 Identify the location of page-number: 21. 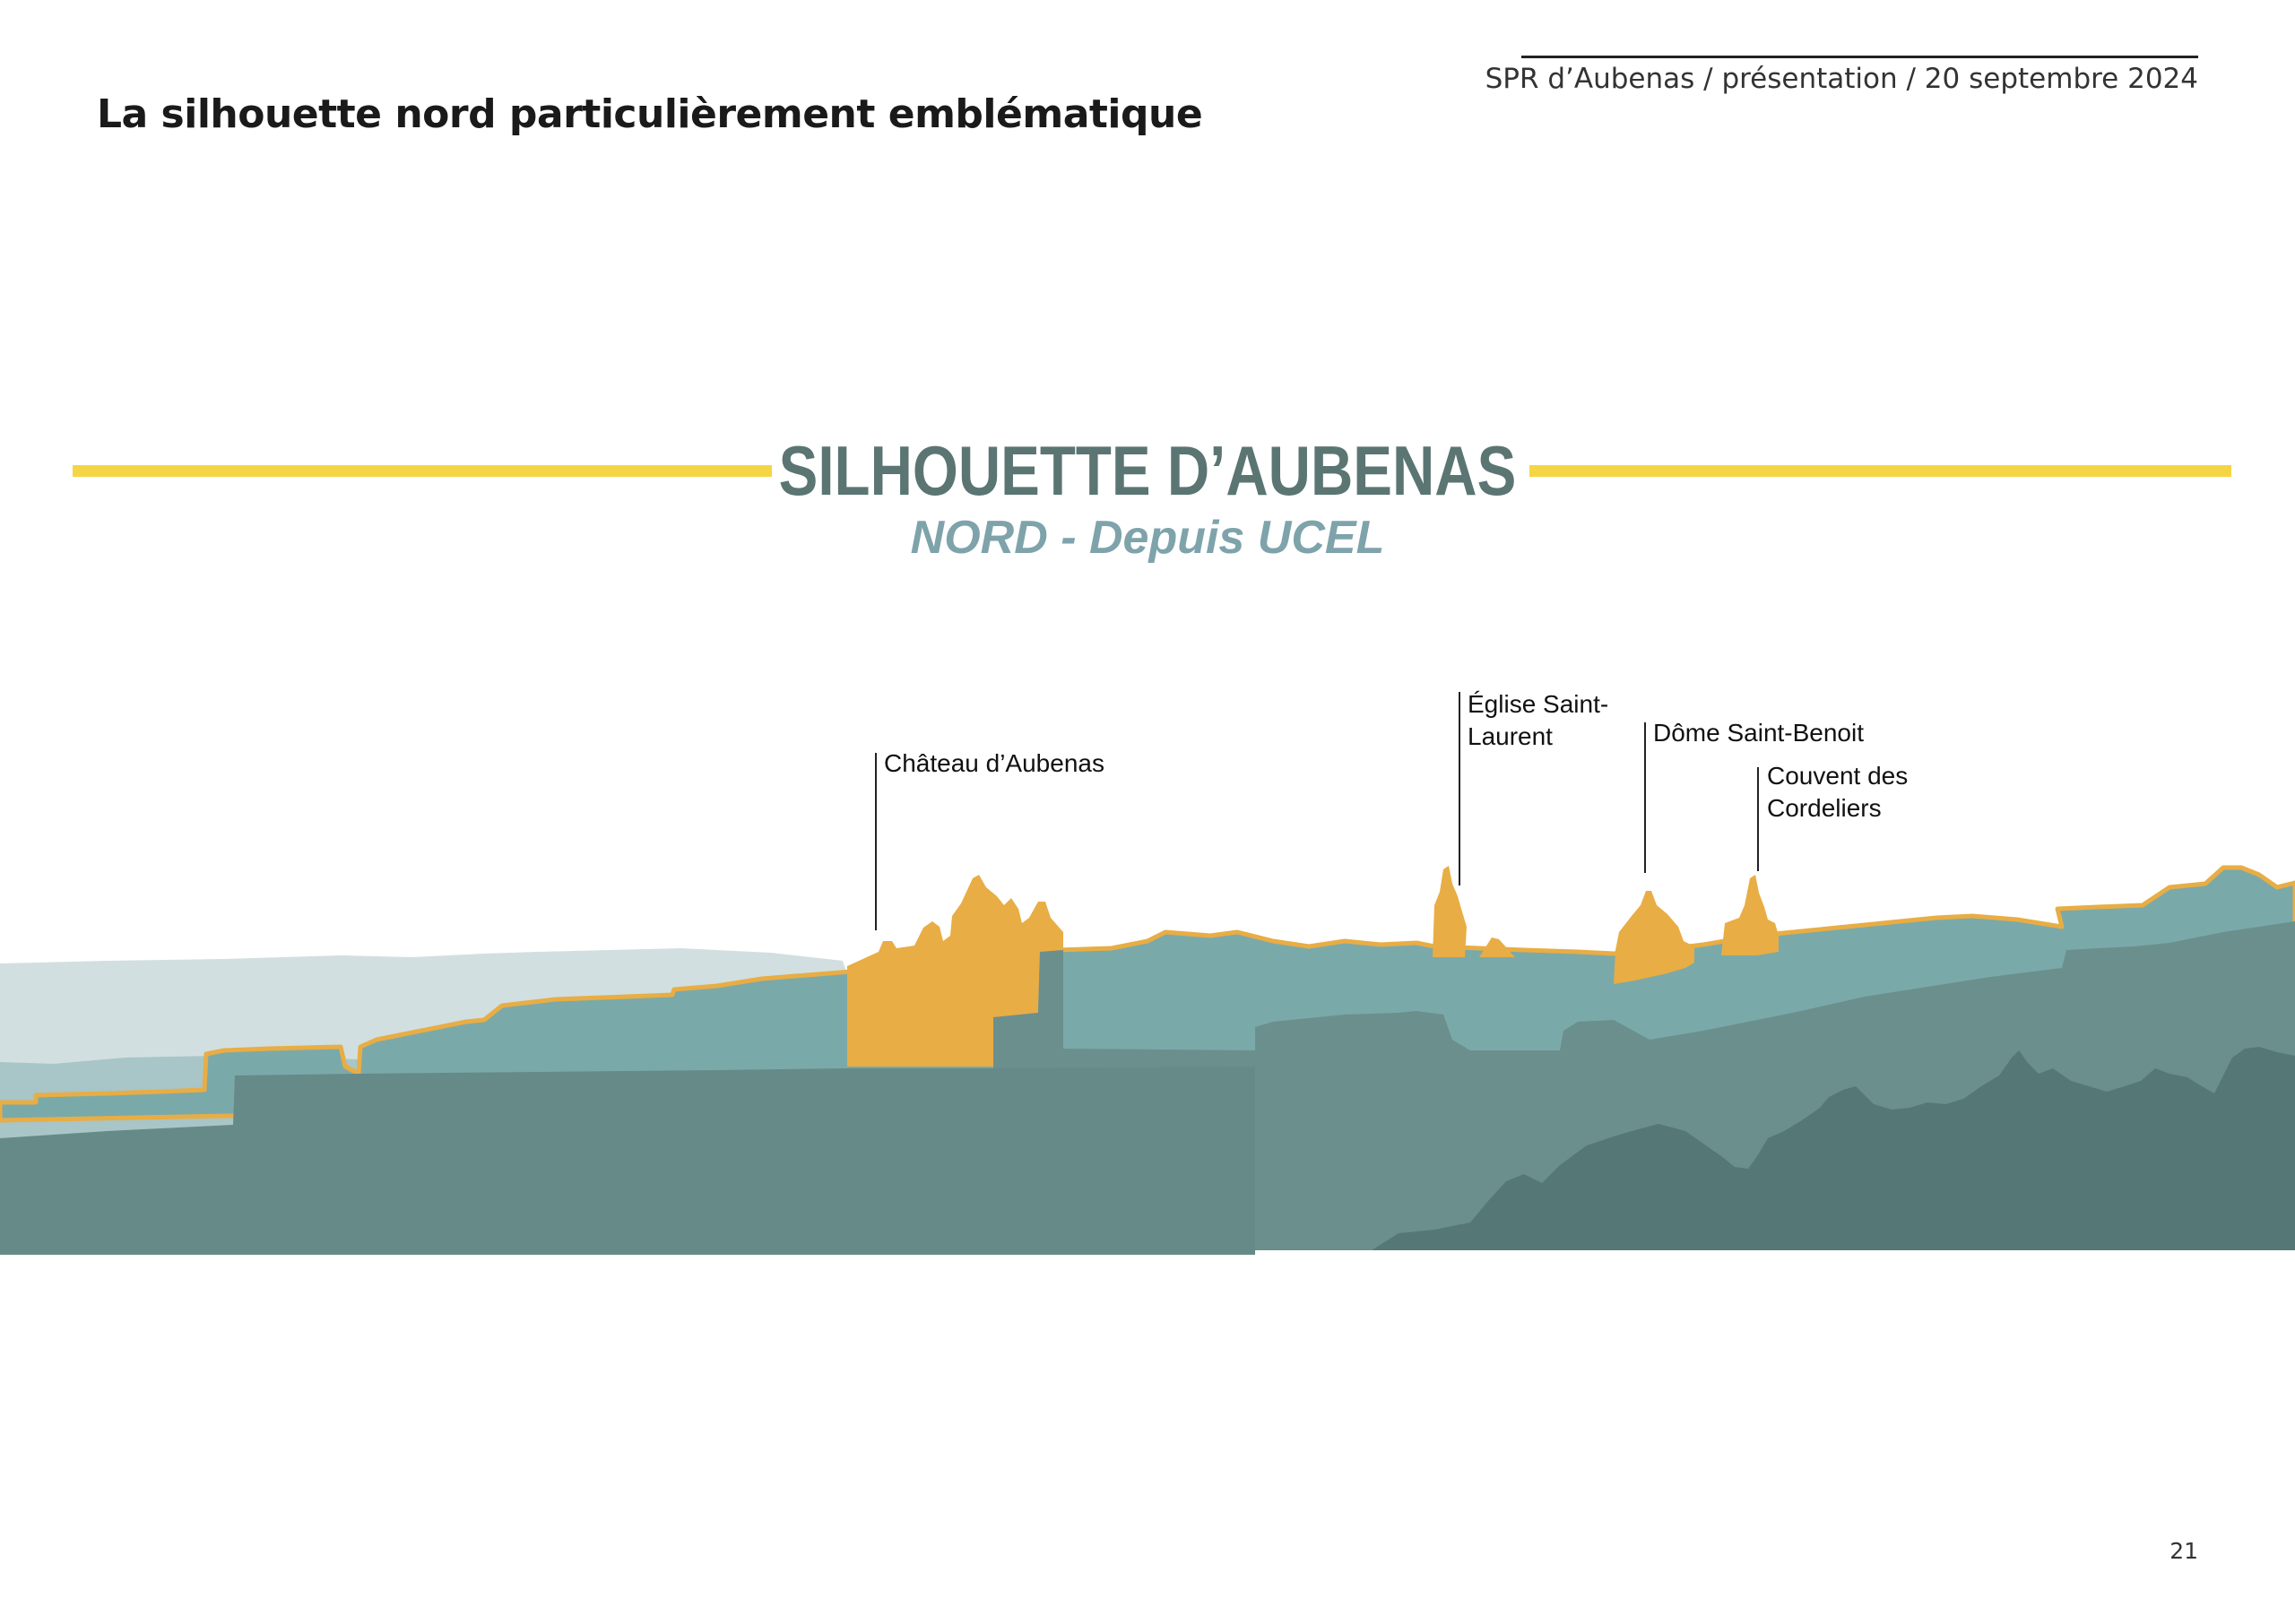
(2184, 1551).